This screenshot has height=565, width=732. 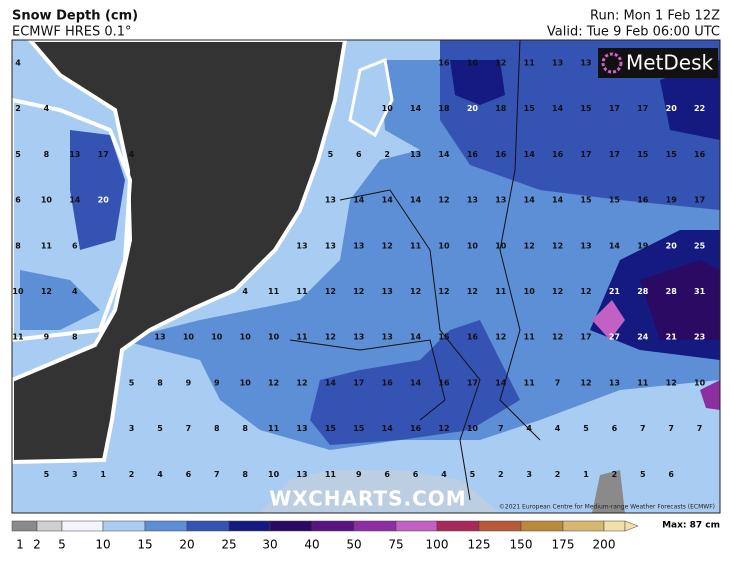 What do you see at coordinates (437, 545) in the screenshot?
I see `legend-label: 100` at bounding box center [437, 545].